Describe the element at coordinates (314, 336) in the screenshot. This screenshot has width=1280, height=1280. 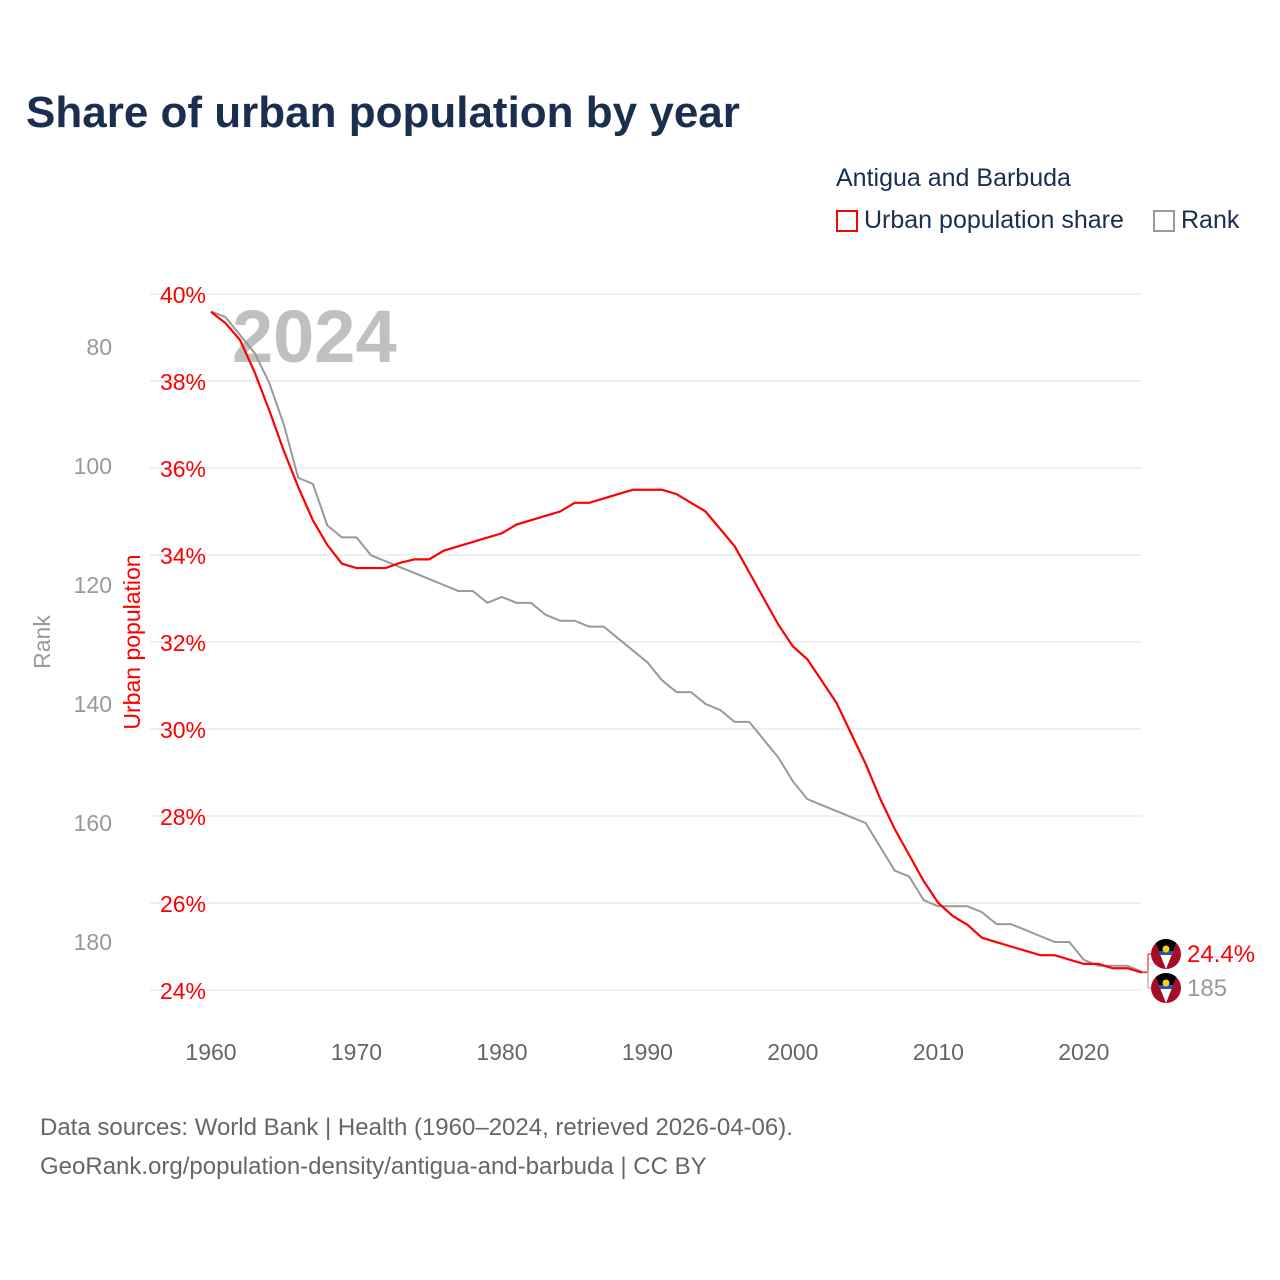
I see `year-label: 2024` at that location.